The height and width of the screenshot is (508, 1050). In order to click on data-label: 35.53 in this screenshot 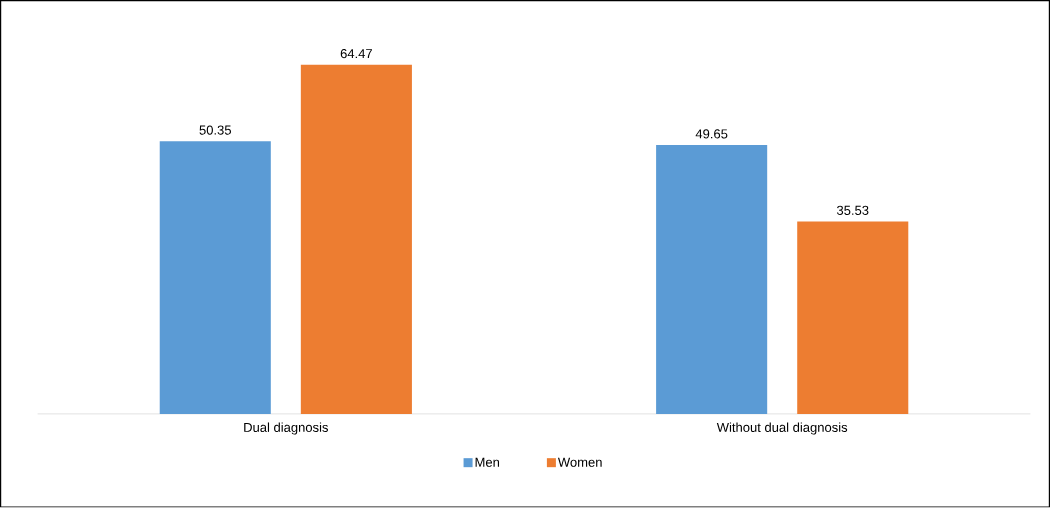, I will do `click(852, 210)`.